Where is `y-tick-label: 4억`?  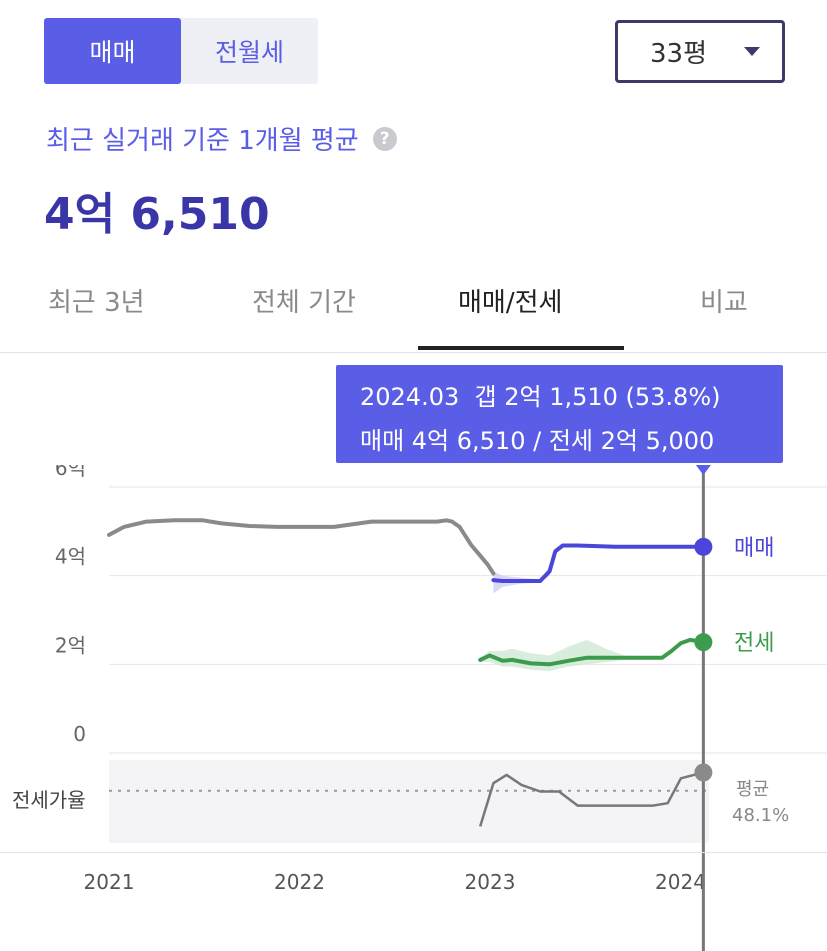
y-tick-label: 4억 is located at coordinates (70, 557).